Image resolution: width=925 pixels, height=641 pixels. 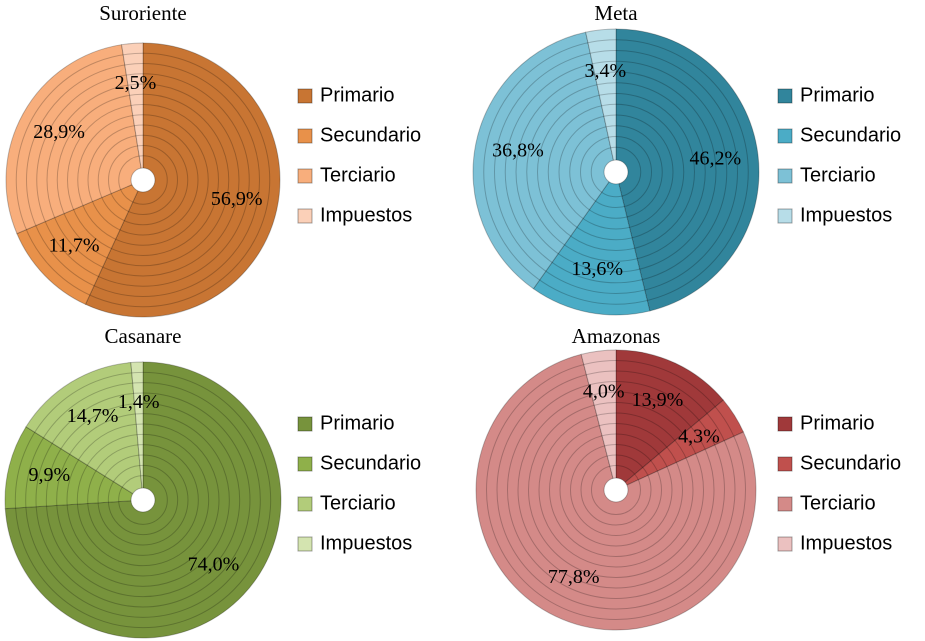 What do you see at coordinates (518, 151) in the screenshot?
I see `data-label: 36,8%` at bounding box center [518, 151].